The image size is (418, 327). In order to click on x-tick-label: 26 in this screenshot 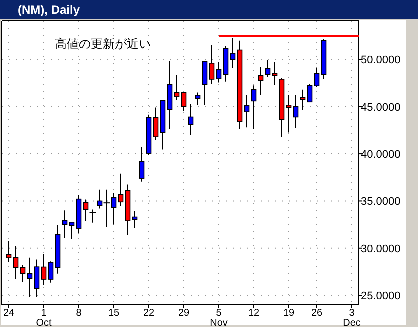, I will do `click(317, 313)`.